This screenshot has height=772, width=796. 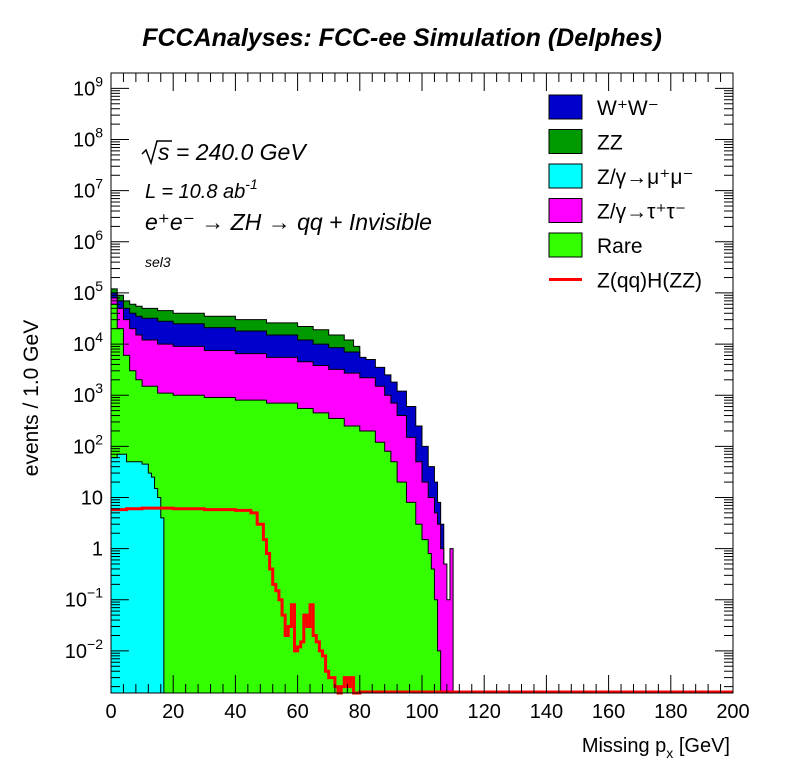 I want to click on y-tick-label: 10⁻², so click(x=84, y=649).